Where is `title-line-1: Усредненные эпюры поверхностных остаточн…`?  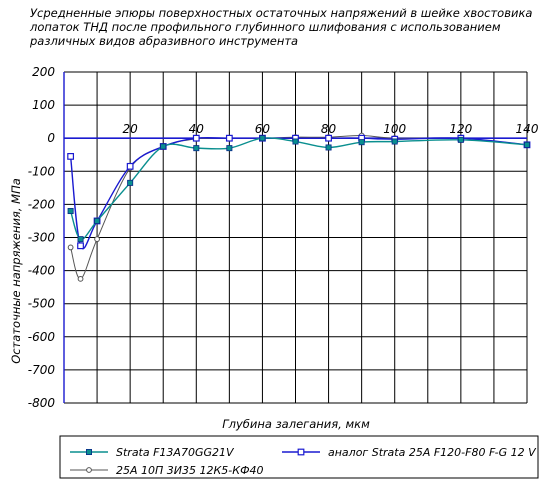
title-line-1: Усредненные эпюры поверхностных остаточн… is located at coordinates (281, 13).